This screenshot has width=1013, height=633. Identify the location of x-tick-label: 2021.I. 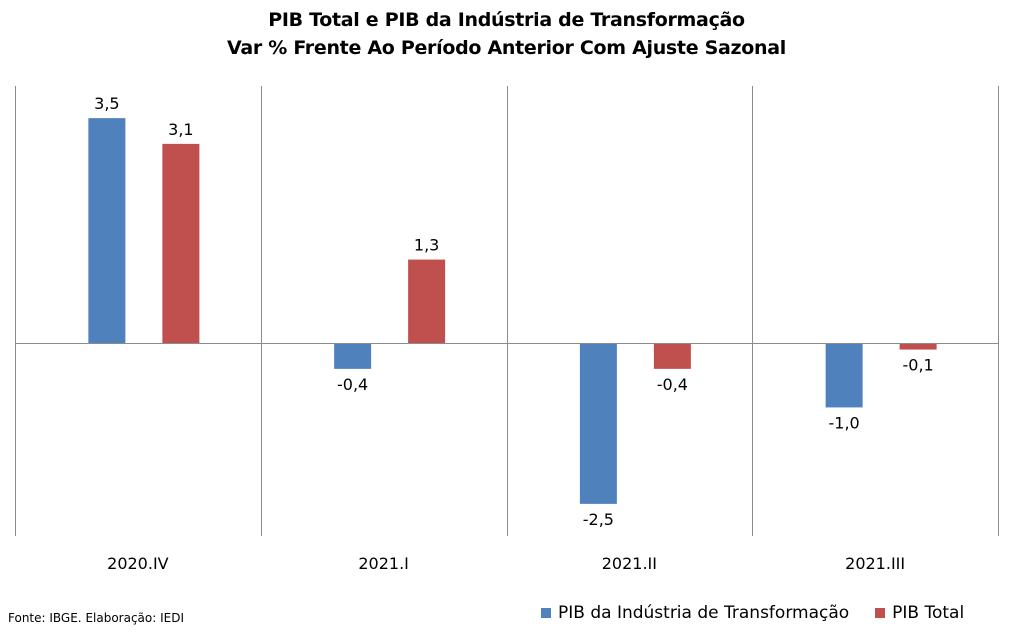
(383, 563).